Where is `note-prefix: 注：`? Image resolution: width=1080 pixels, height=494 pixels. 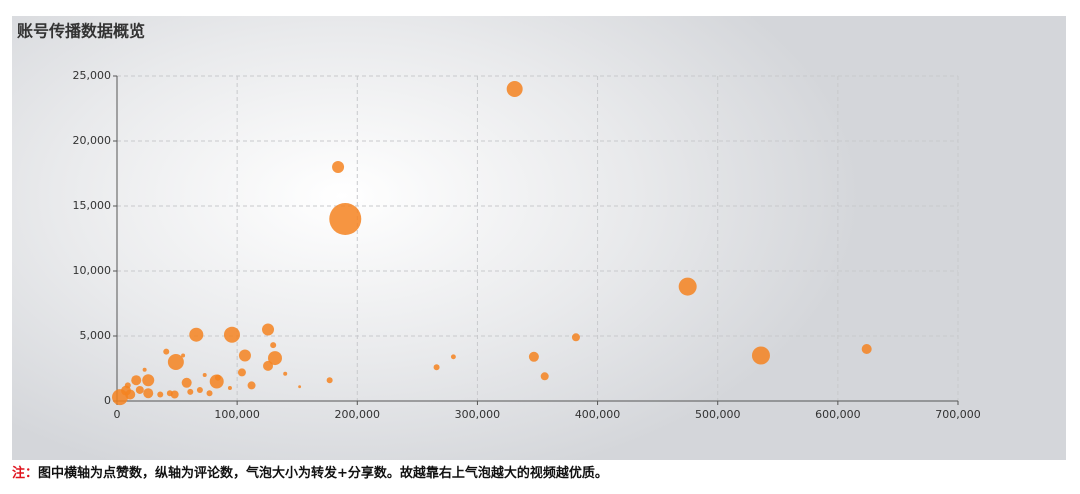 note-prefix: 注： is located at coordinates (25, 473).